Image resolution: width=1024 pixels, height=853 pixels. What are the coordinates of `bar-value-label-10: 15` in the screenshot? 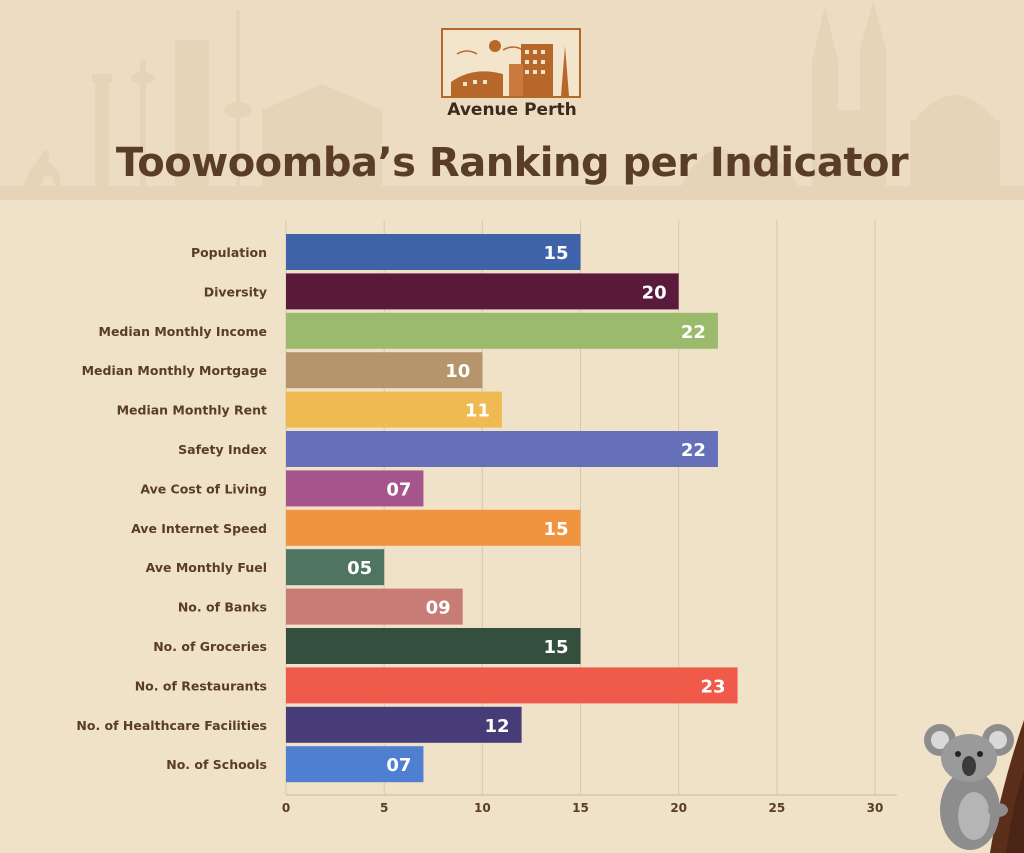 It's located at (555, 647).